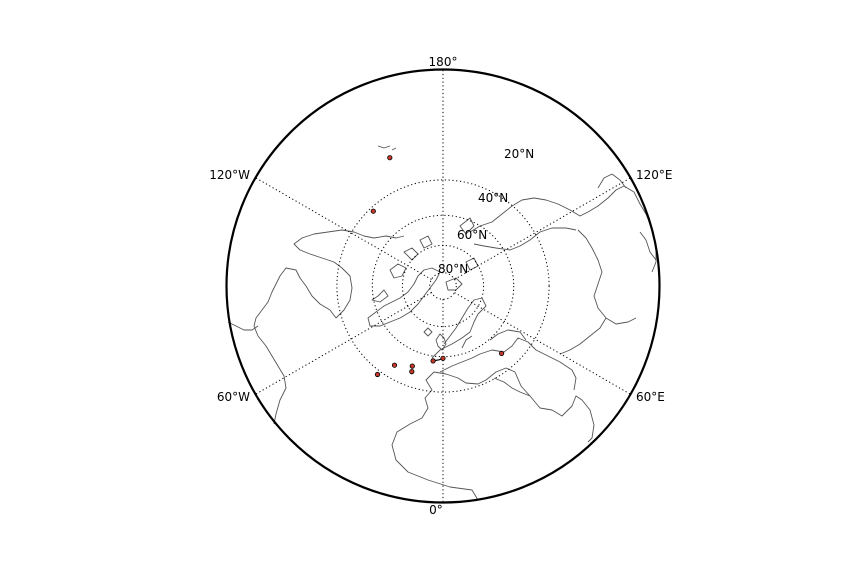 The height and width of the screenshot is (576, 864). What do you see at coordinates (233, 397) in the screenshot?
I see `meridian-label-60w: 60°W` at bounding box center [233, 397].